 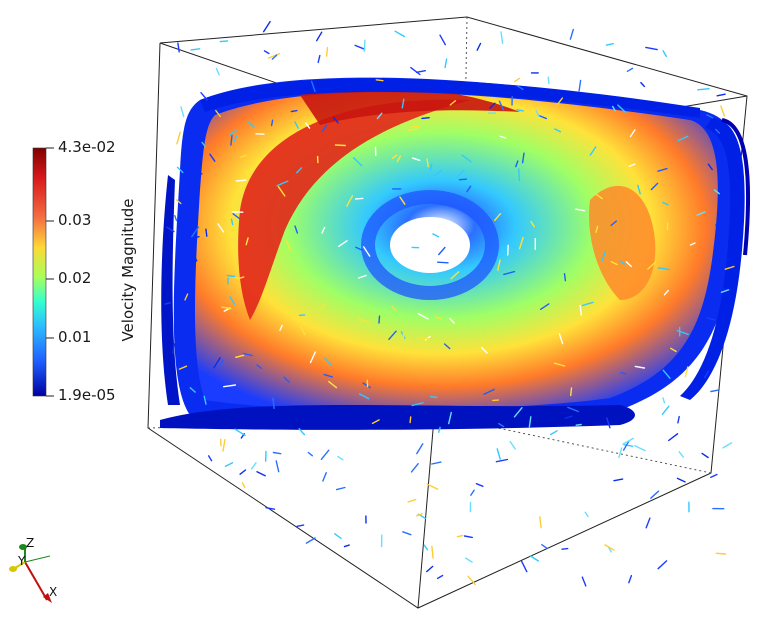 I want to click on colorbar-tick-label: 0.02, so click(x=75, y=278).